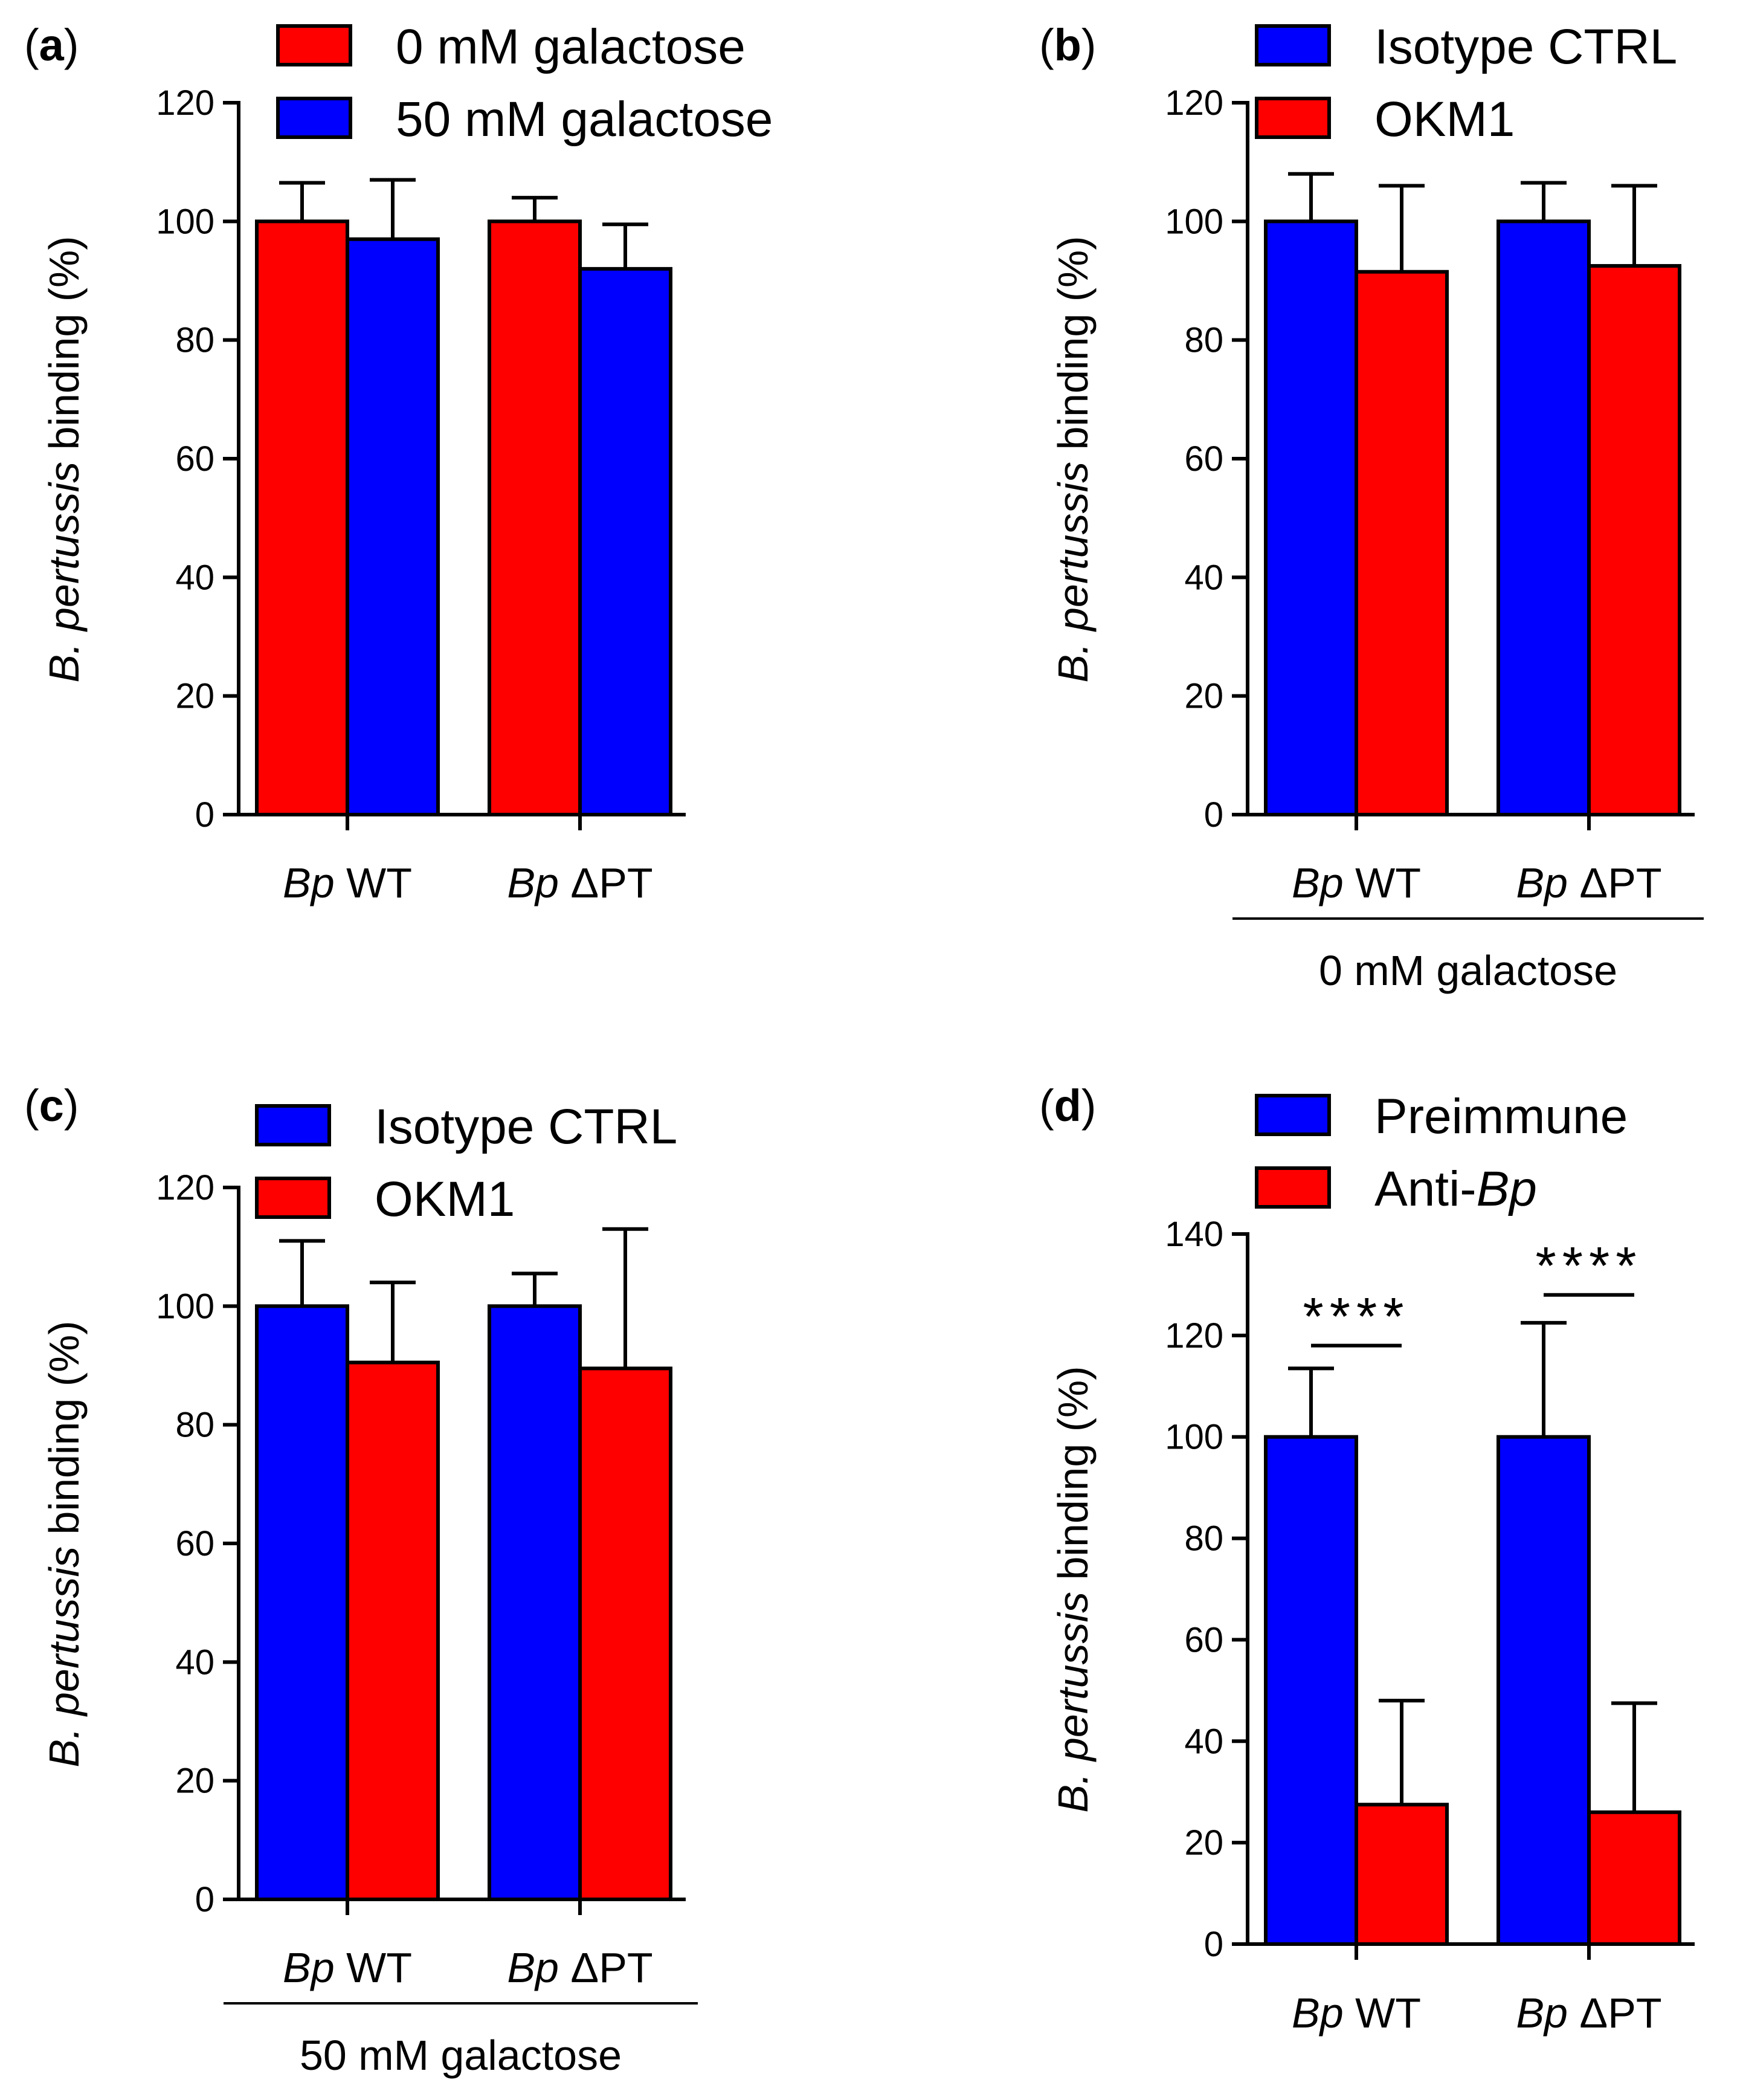 This screenshot has width=1743, height=2100. I want to click on group-label: 50 mM galactose, so click(461, 2055).